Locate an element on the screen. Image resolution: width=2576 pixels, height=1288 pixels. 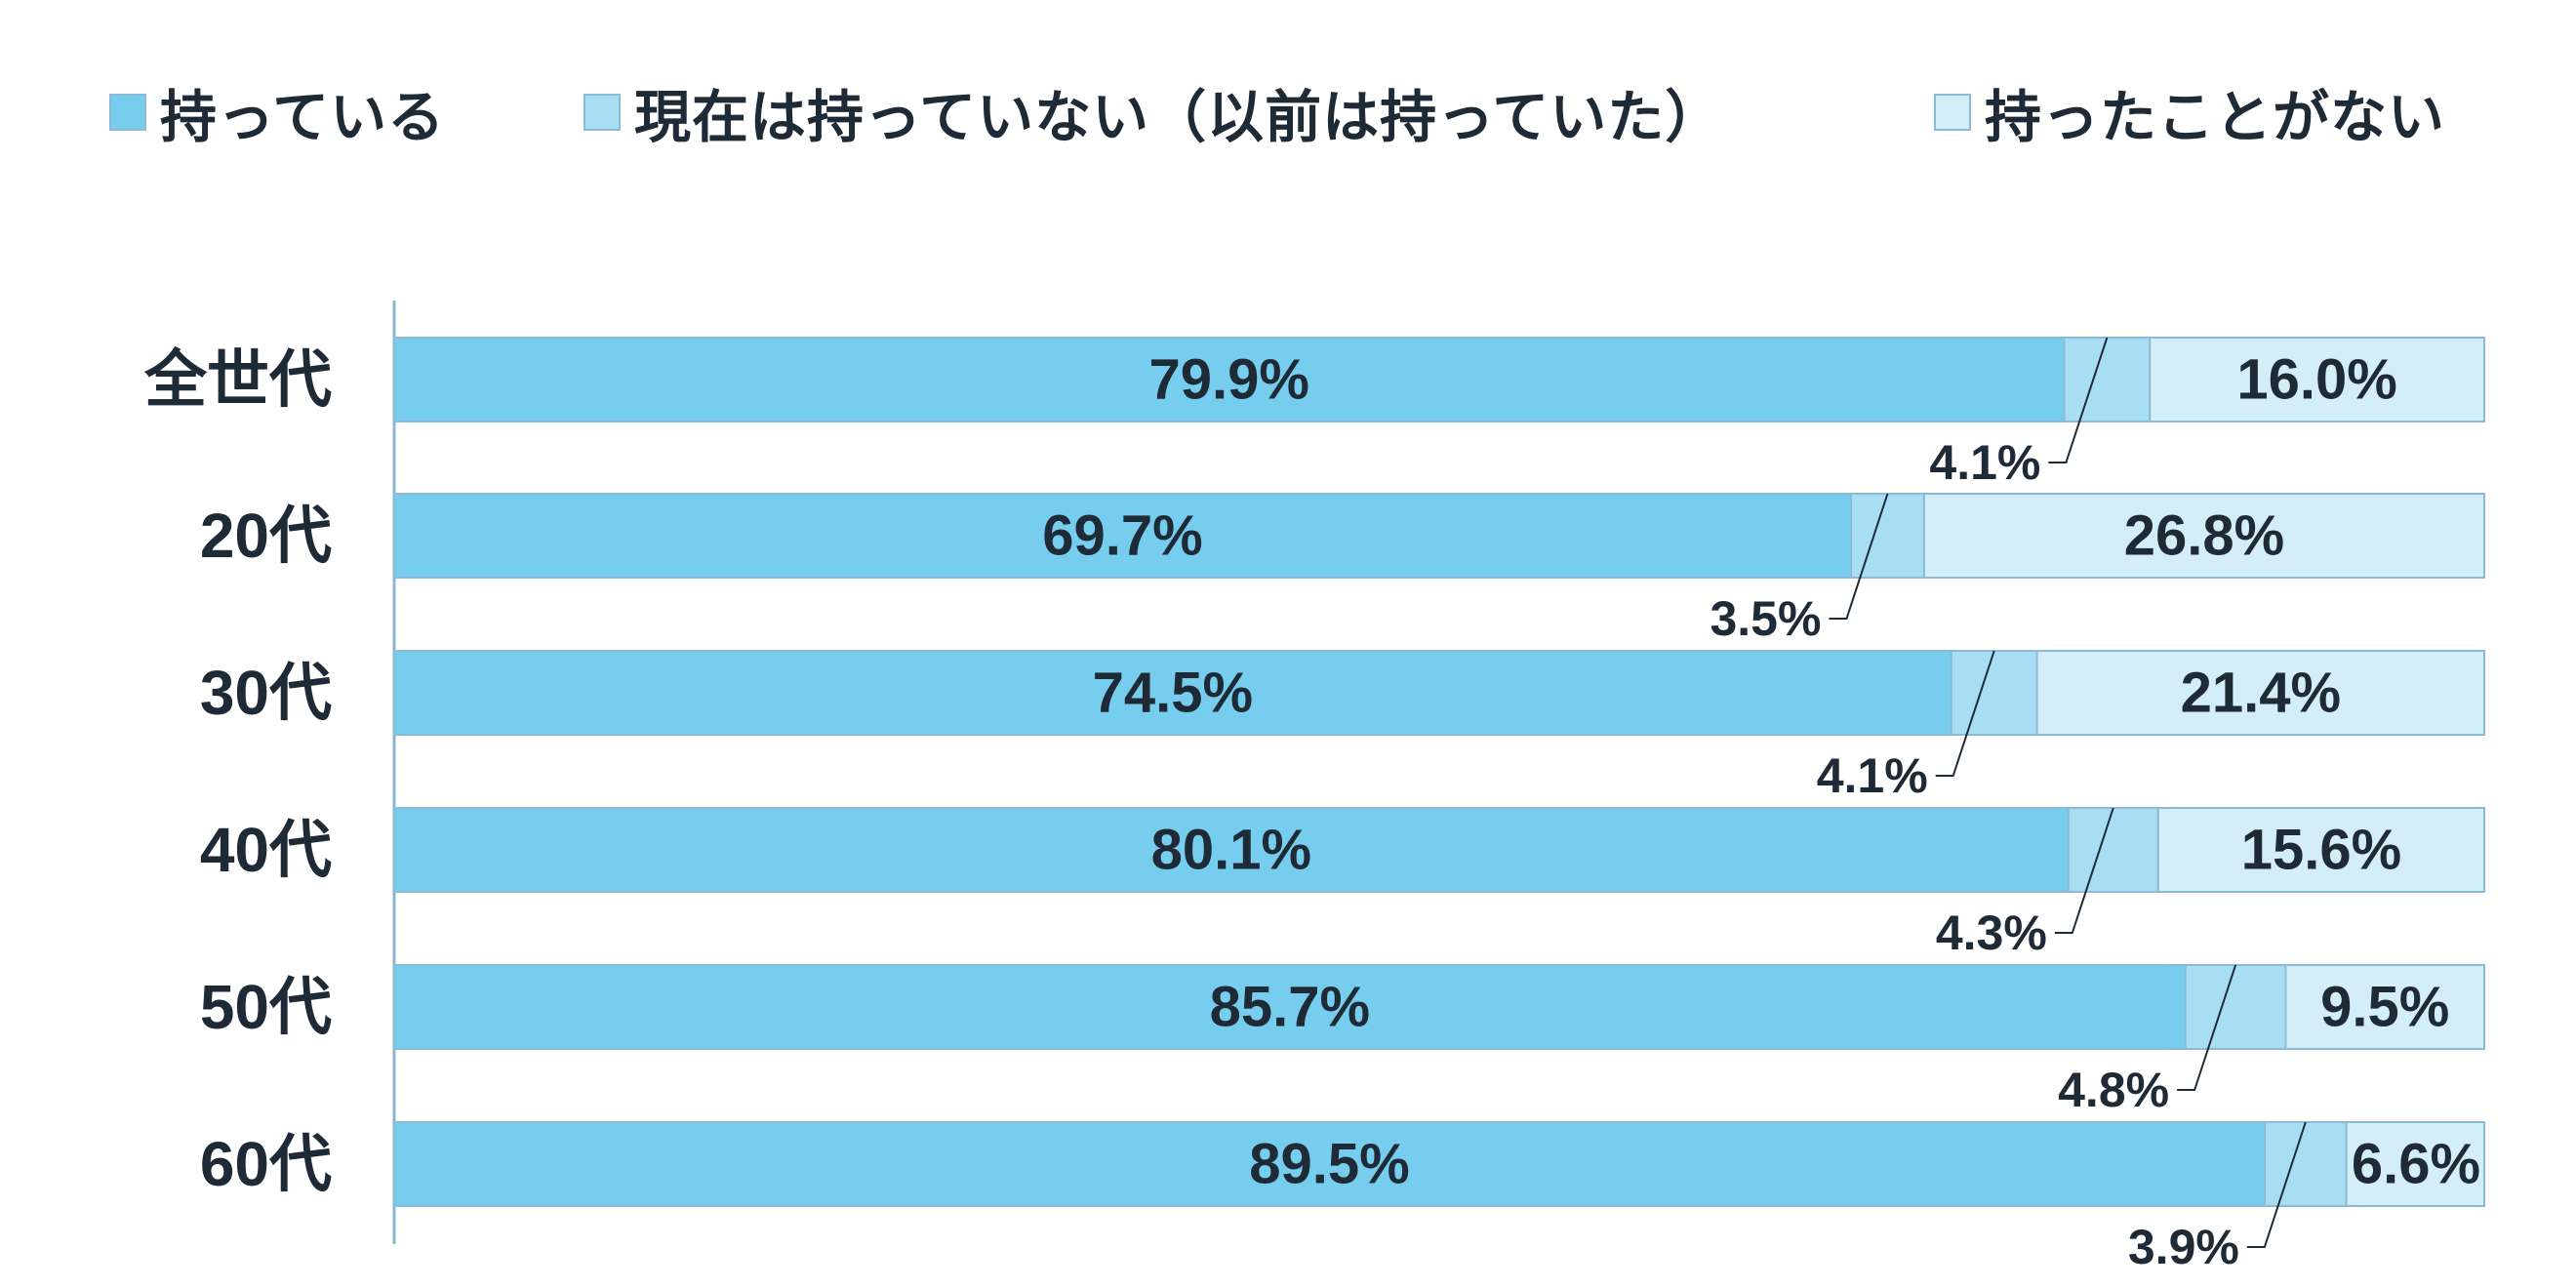
data-label: 4.8% is located at coordinates (2113, 1090).